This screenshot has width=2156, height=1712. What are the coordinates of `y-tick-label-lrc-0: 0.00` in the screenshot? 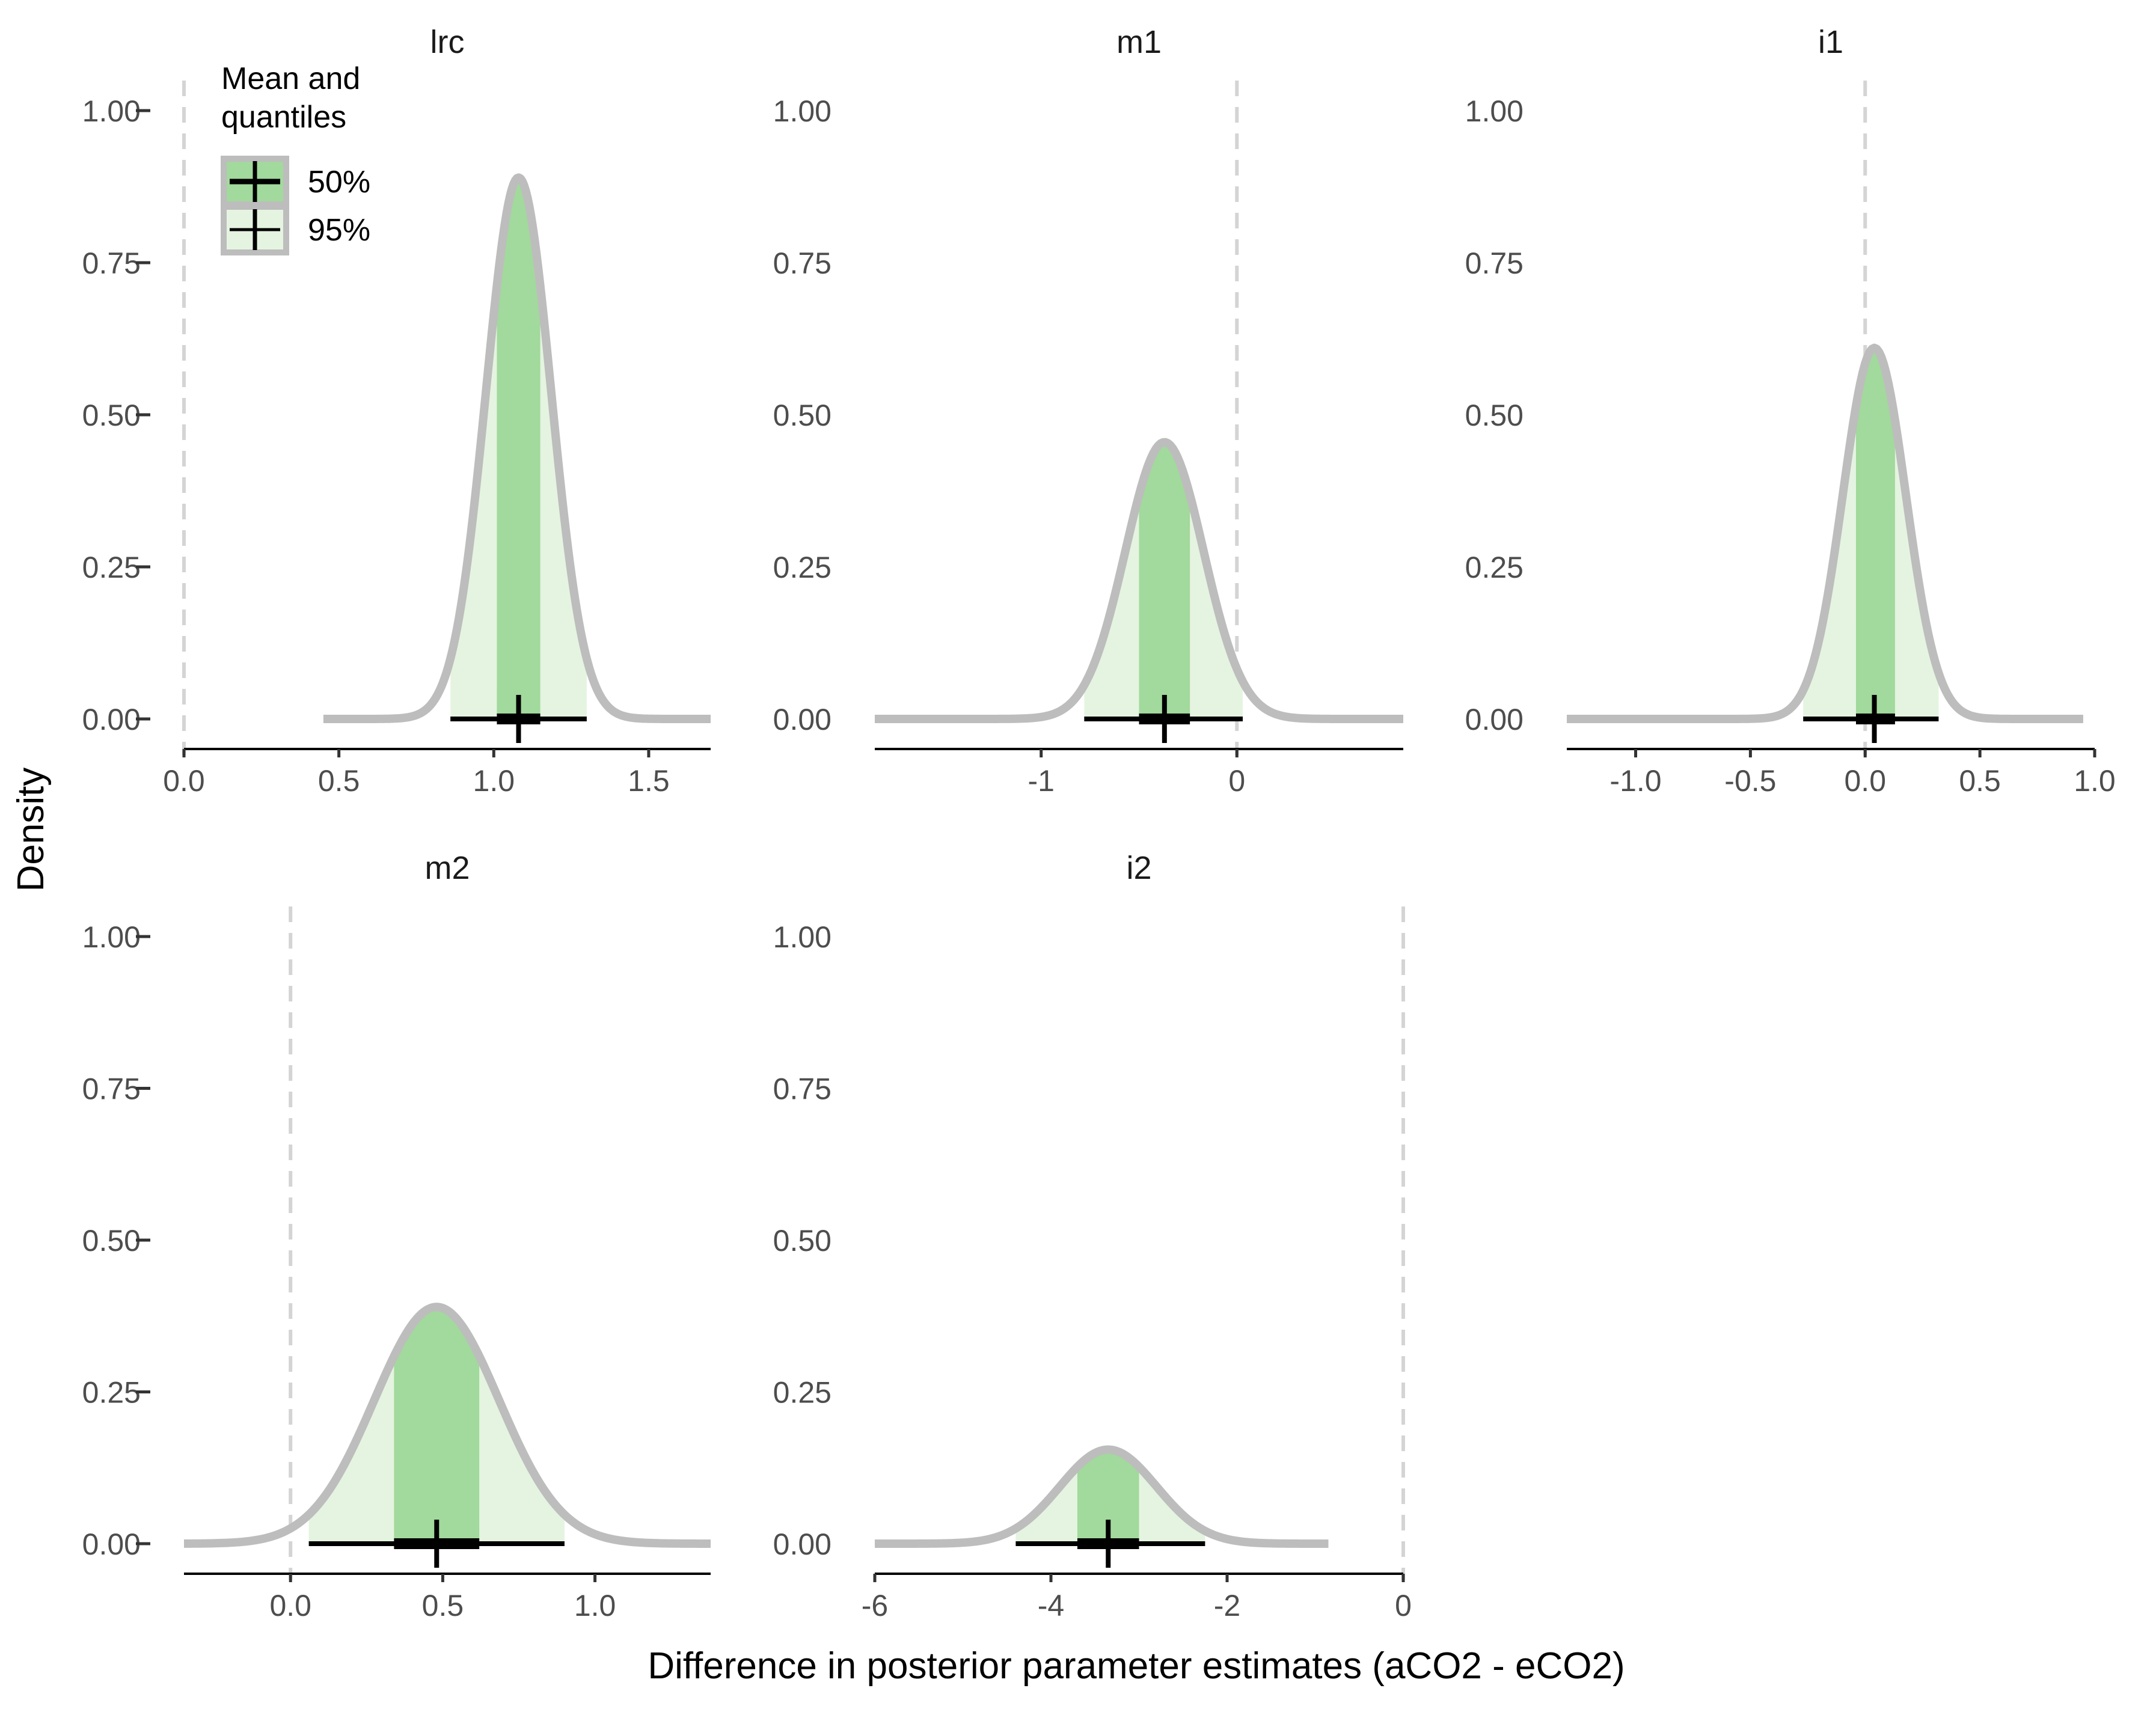 It's located at (111, 720).